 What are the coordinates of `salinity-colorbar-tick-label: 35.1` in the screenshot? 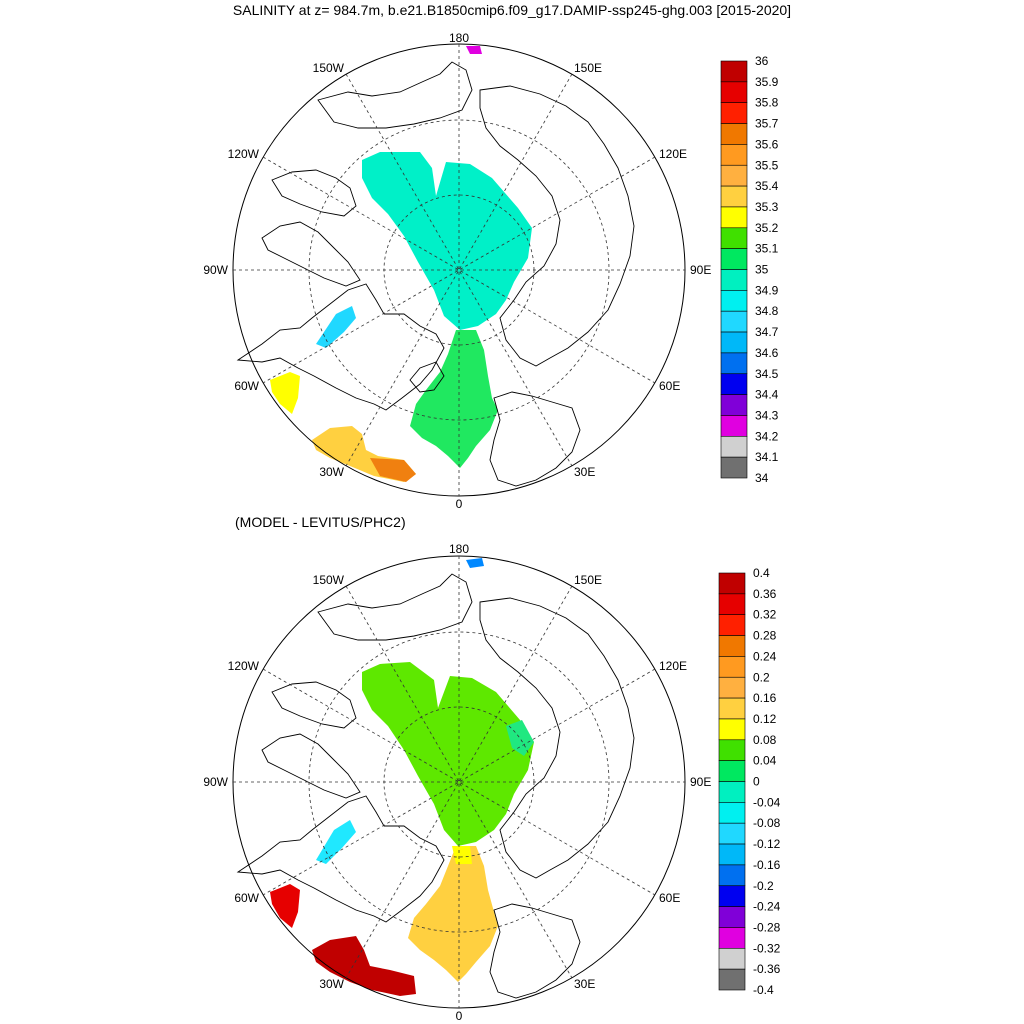 It's located at (767, 249).